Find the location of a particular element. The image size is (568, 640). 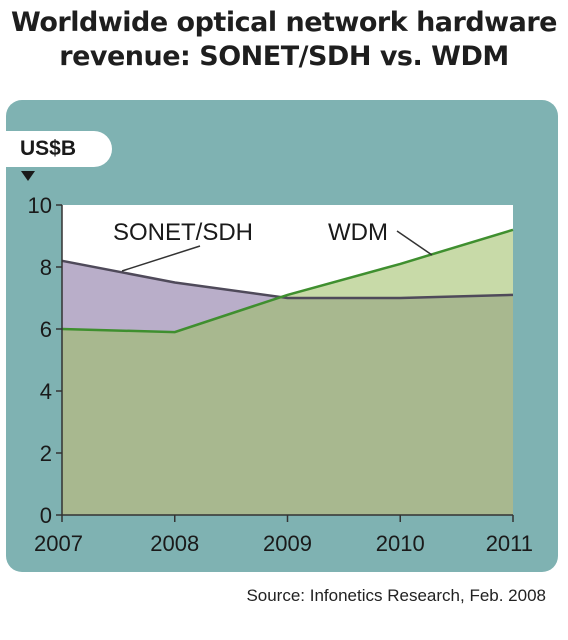

source-note: Source: Infonetics Research, Feb. 2008 is located at coordinates (396, 595).